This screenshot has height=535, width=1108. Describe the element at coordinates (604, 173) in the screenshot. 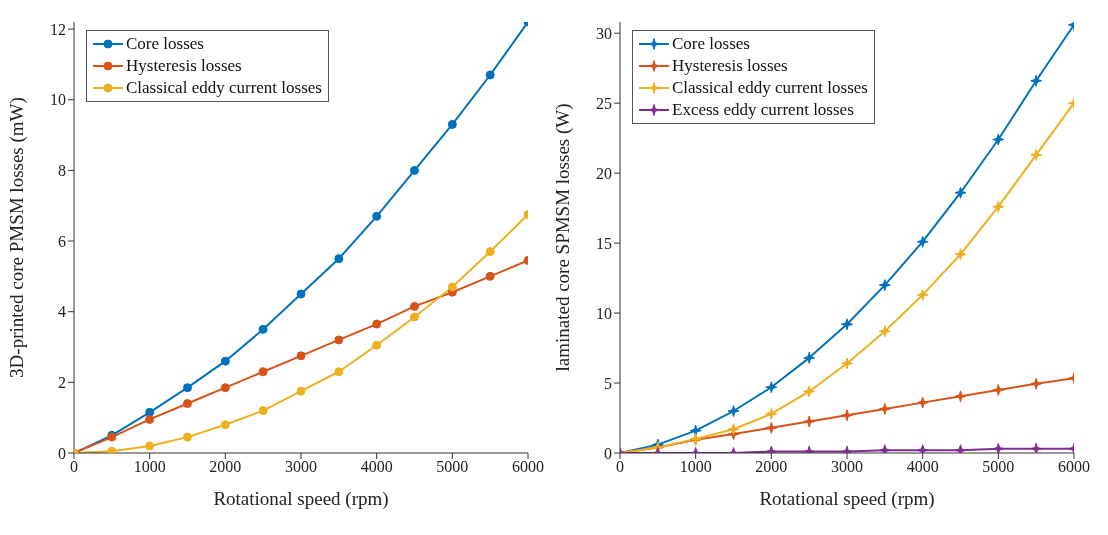

I see `y-tick-label: 20` at that location.